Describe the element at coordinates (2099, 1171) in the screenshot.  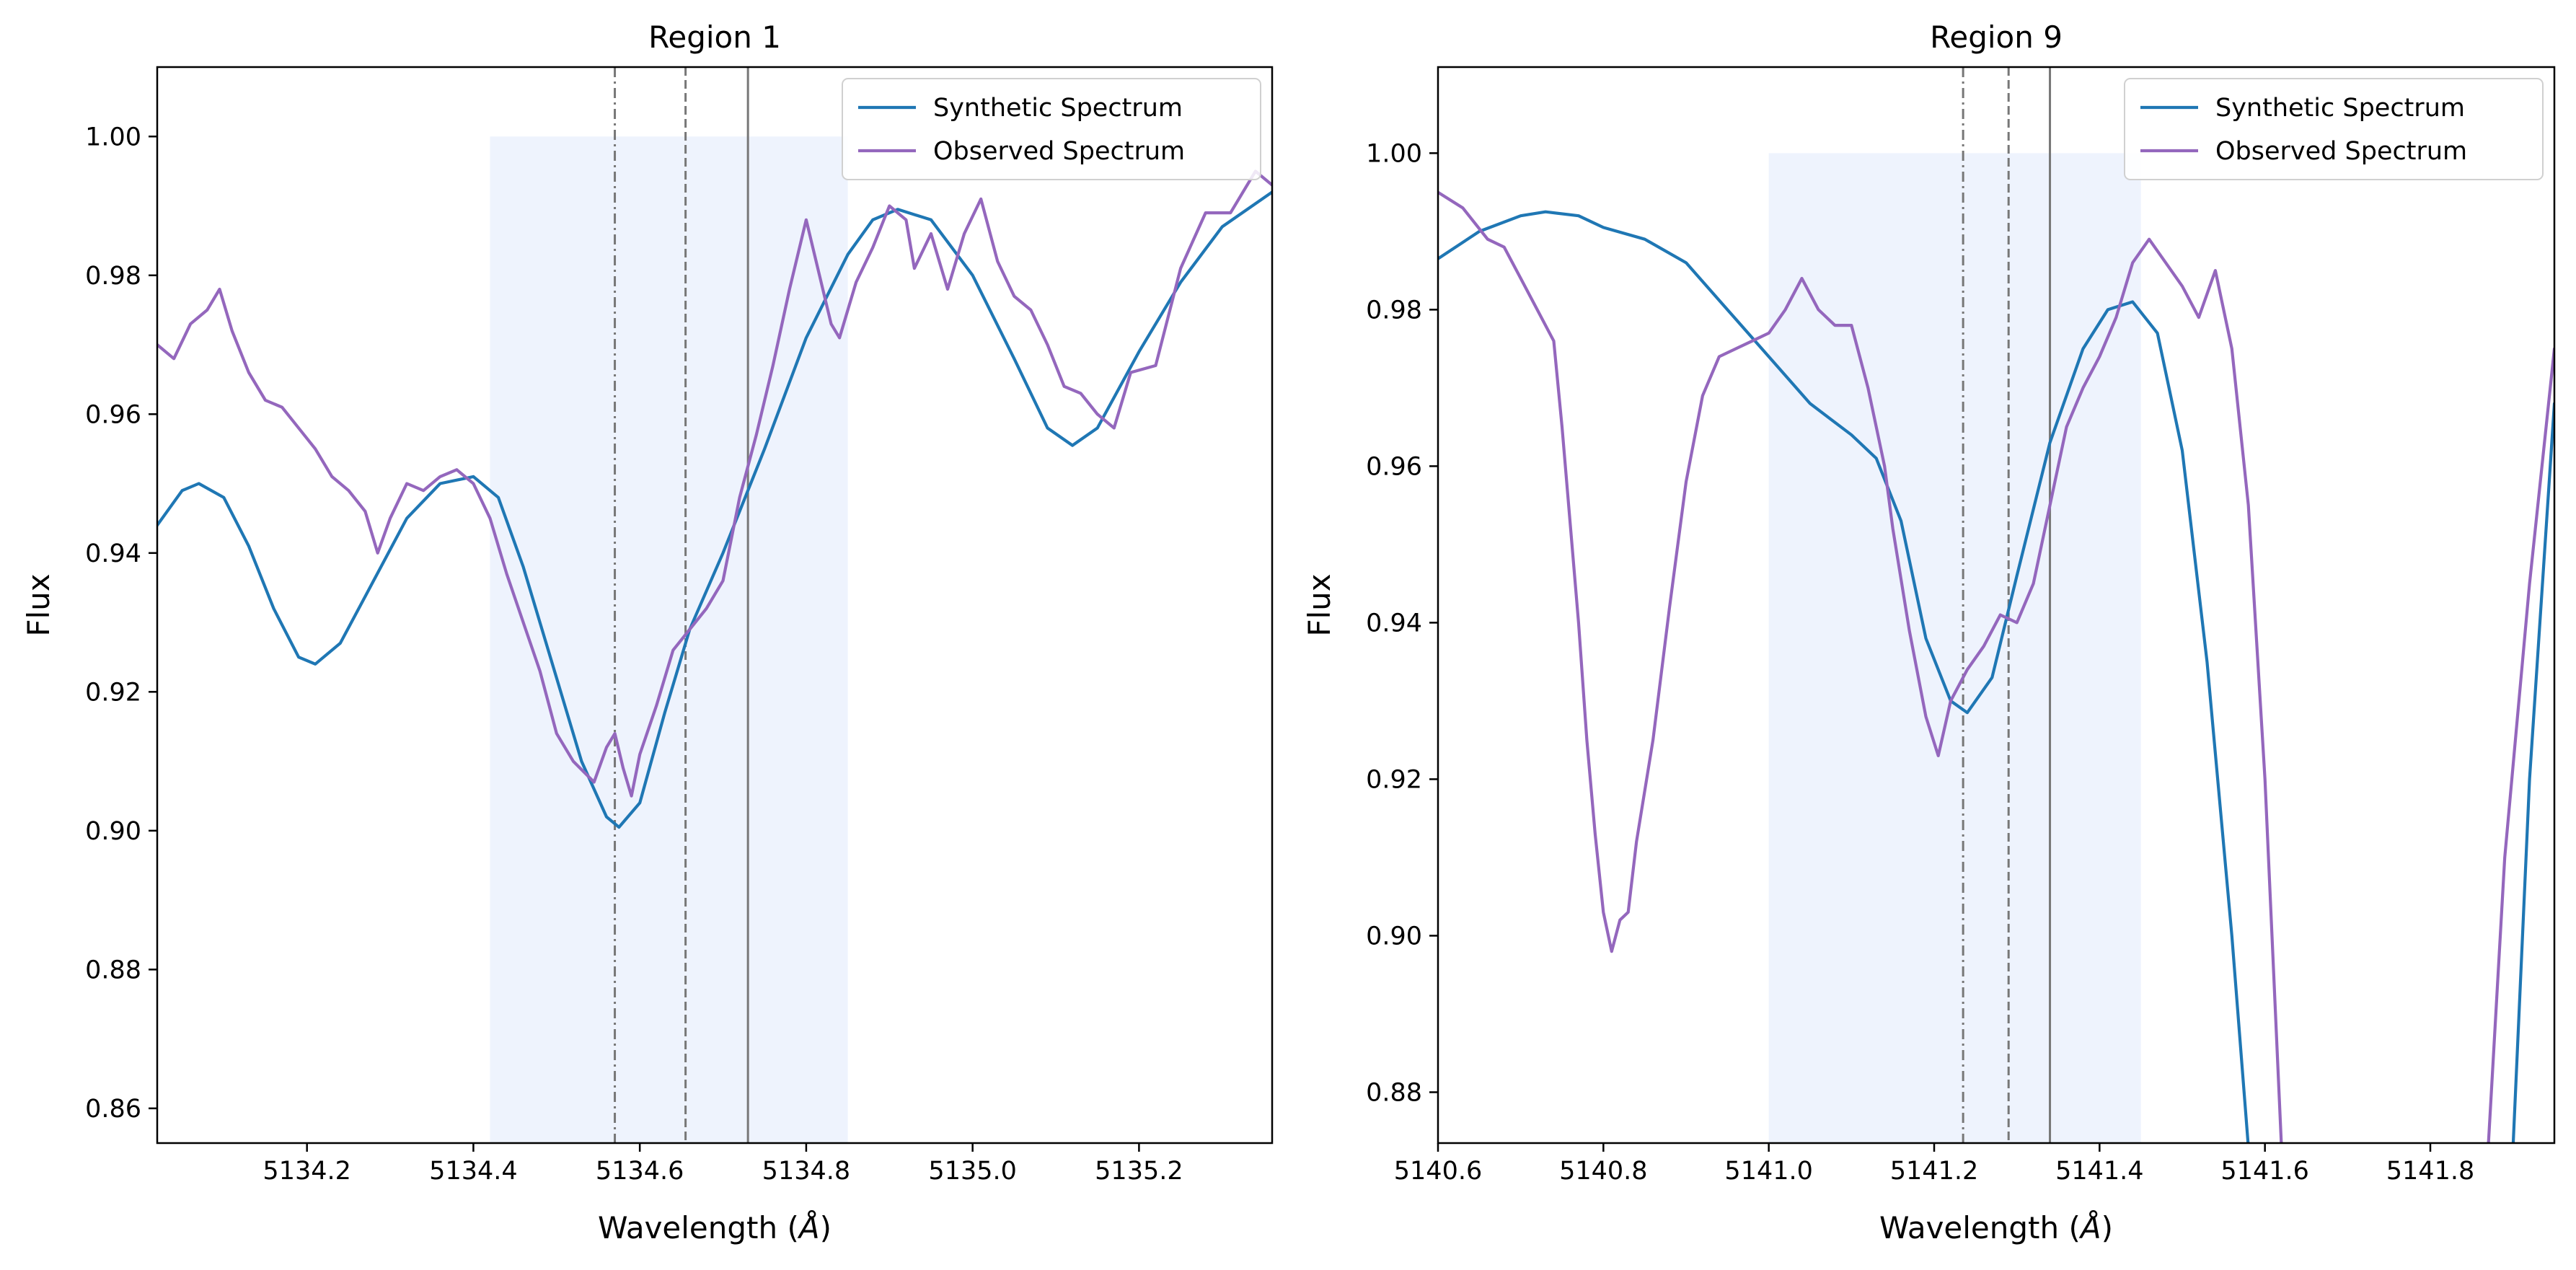
I see `x-tick-label: 5141.4` at that location.